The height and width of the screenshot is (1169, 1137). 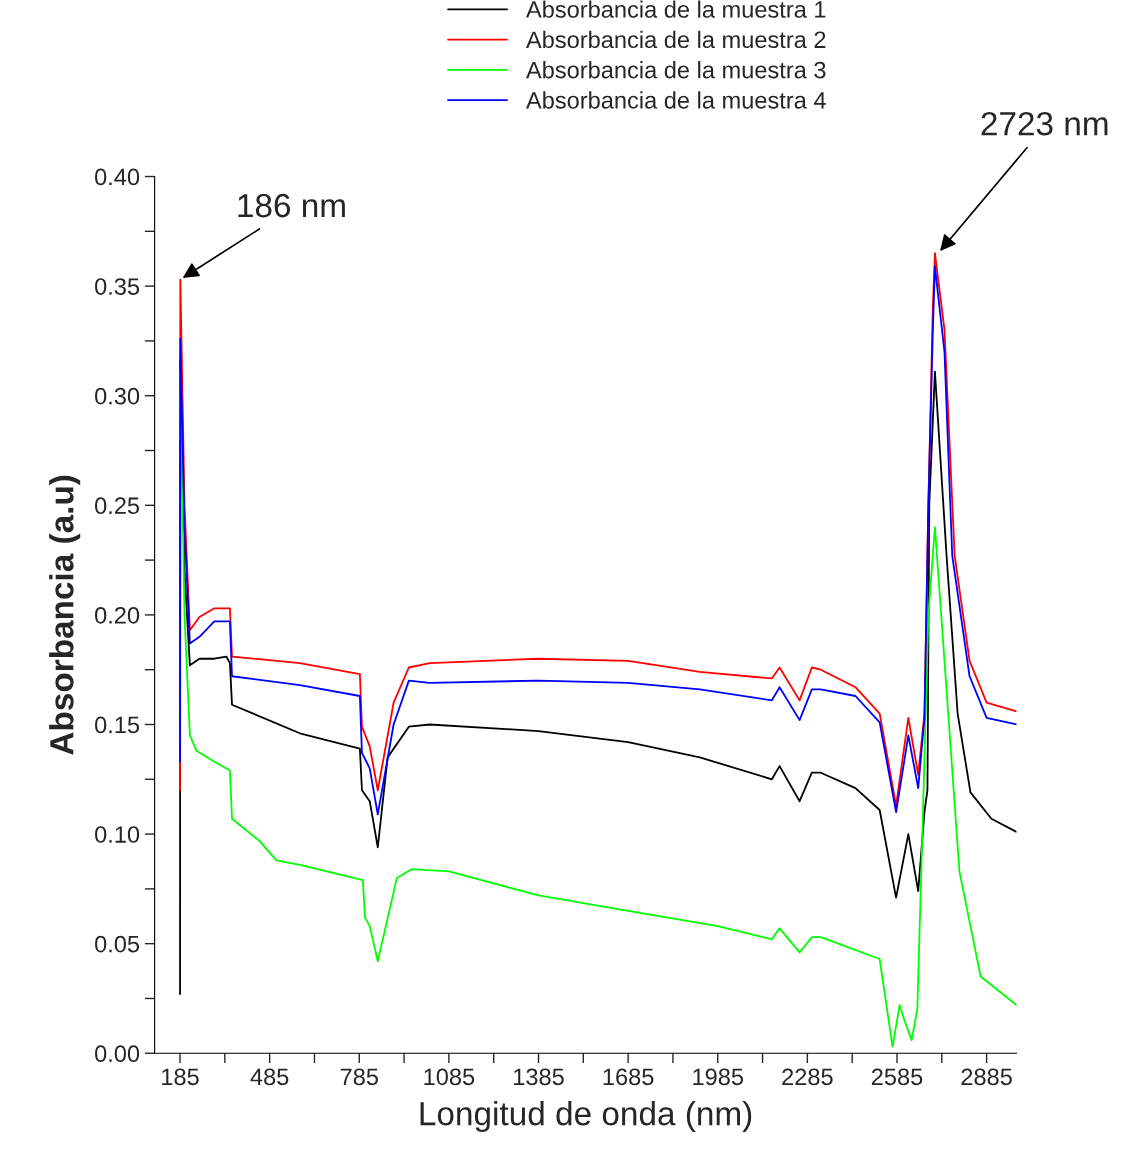 What do you see at coordinates (117, 615) in the screenshot?
I see `y-tick-label: 0.20` at bounding box center [117, 615].